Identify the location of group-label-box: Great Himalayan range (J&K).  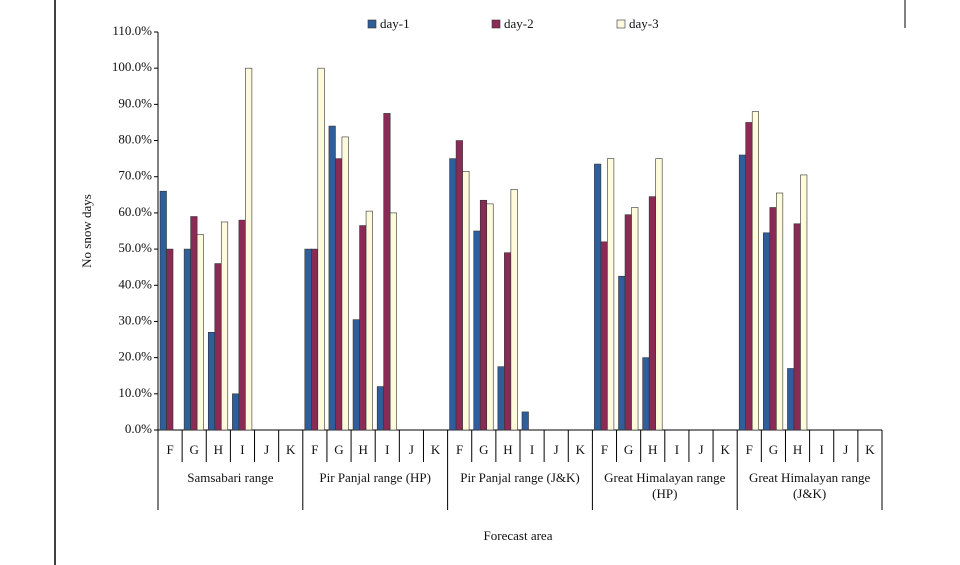
(809, 485).